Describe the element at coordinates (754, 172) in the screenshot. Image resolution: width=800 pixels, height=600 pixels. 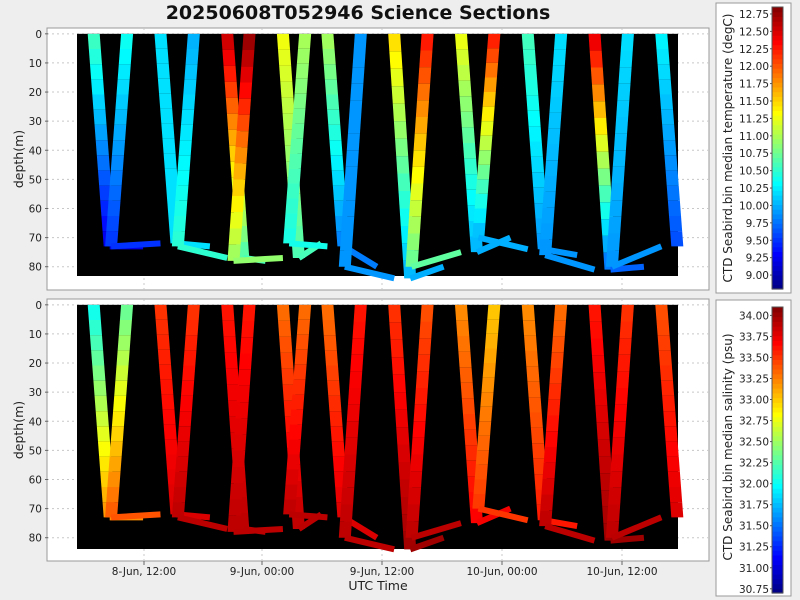
I see `colorbar-tick-label: 10.50` at that location.